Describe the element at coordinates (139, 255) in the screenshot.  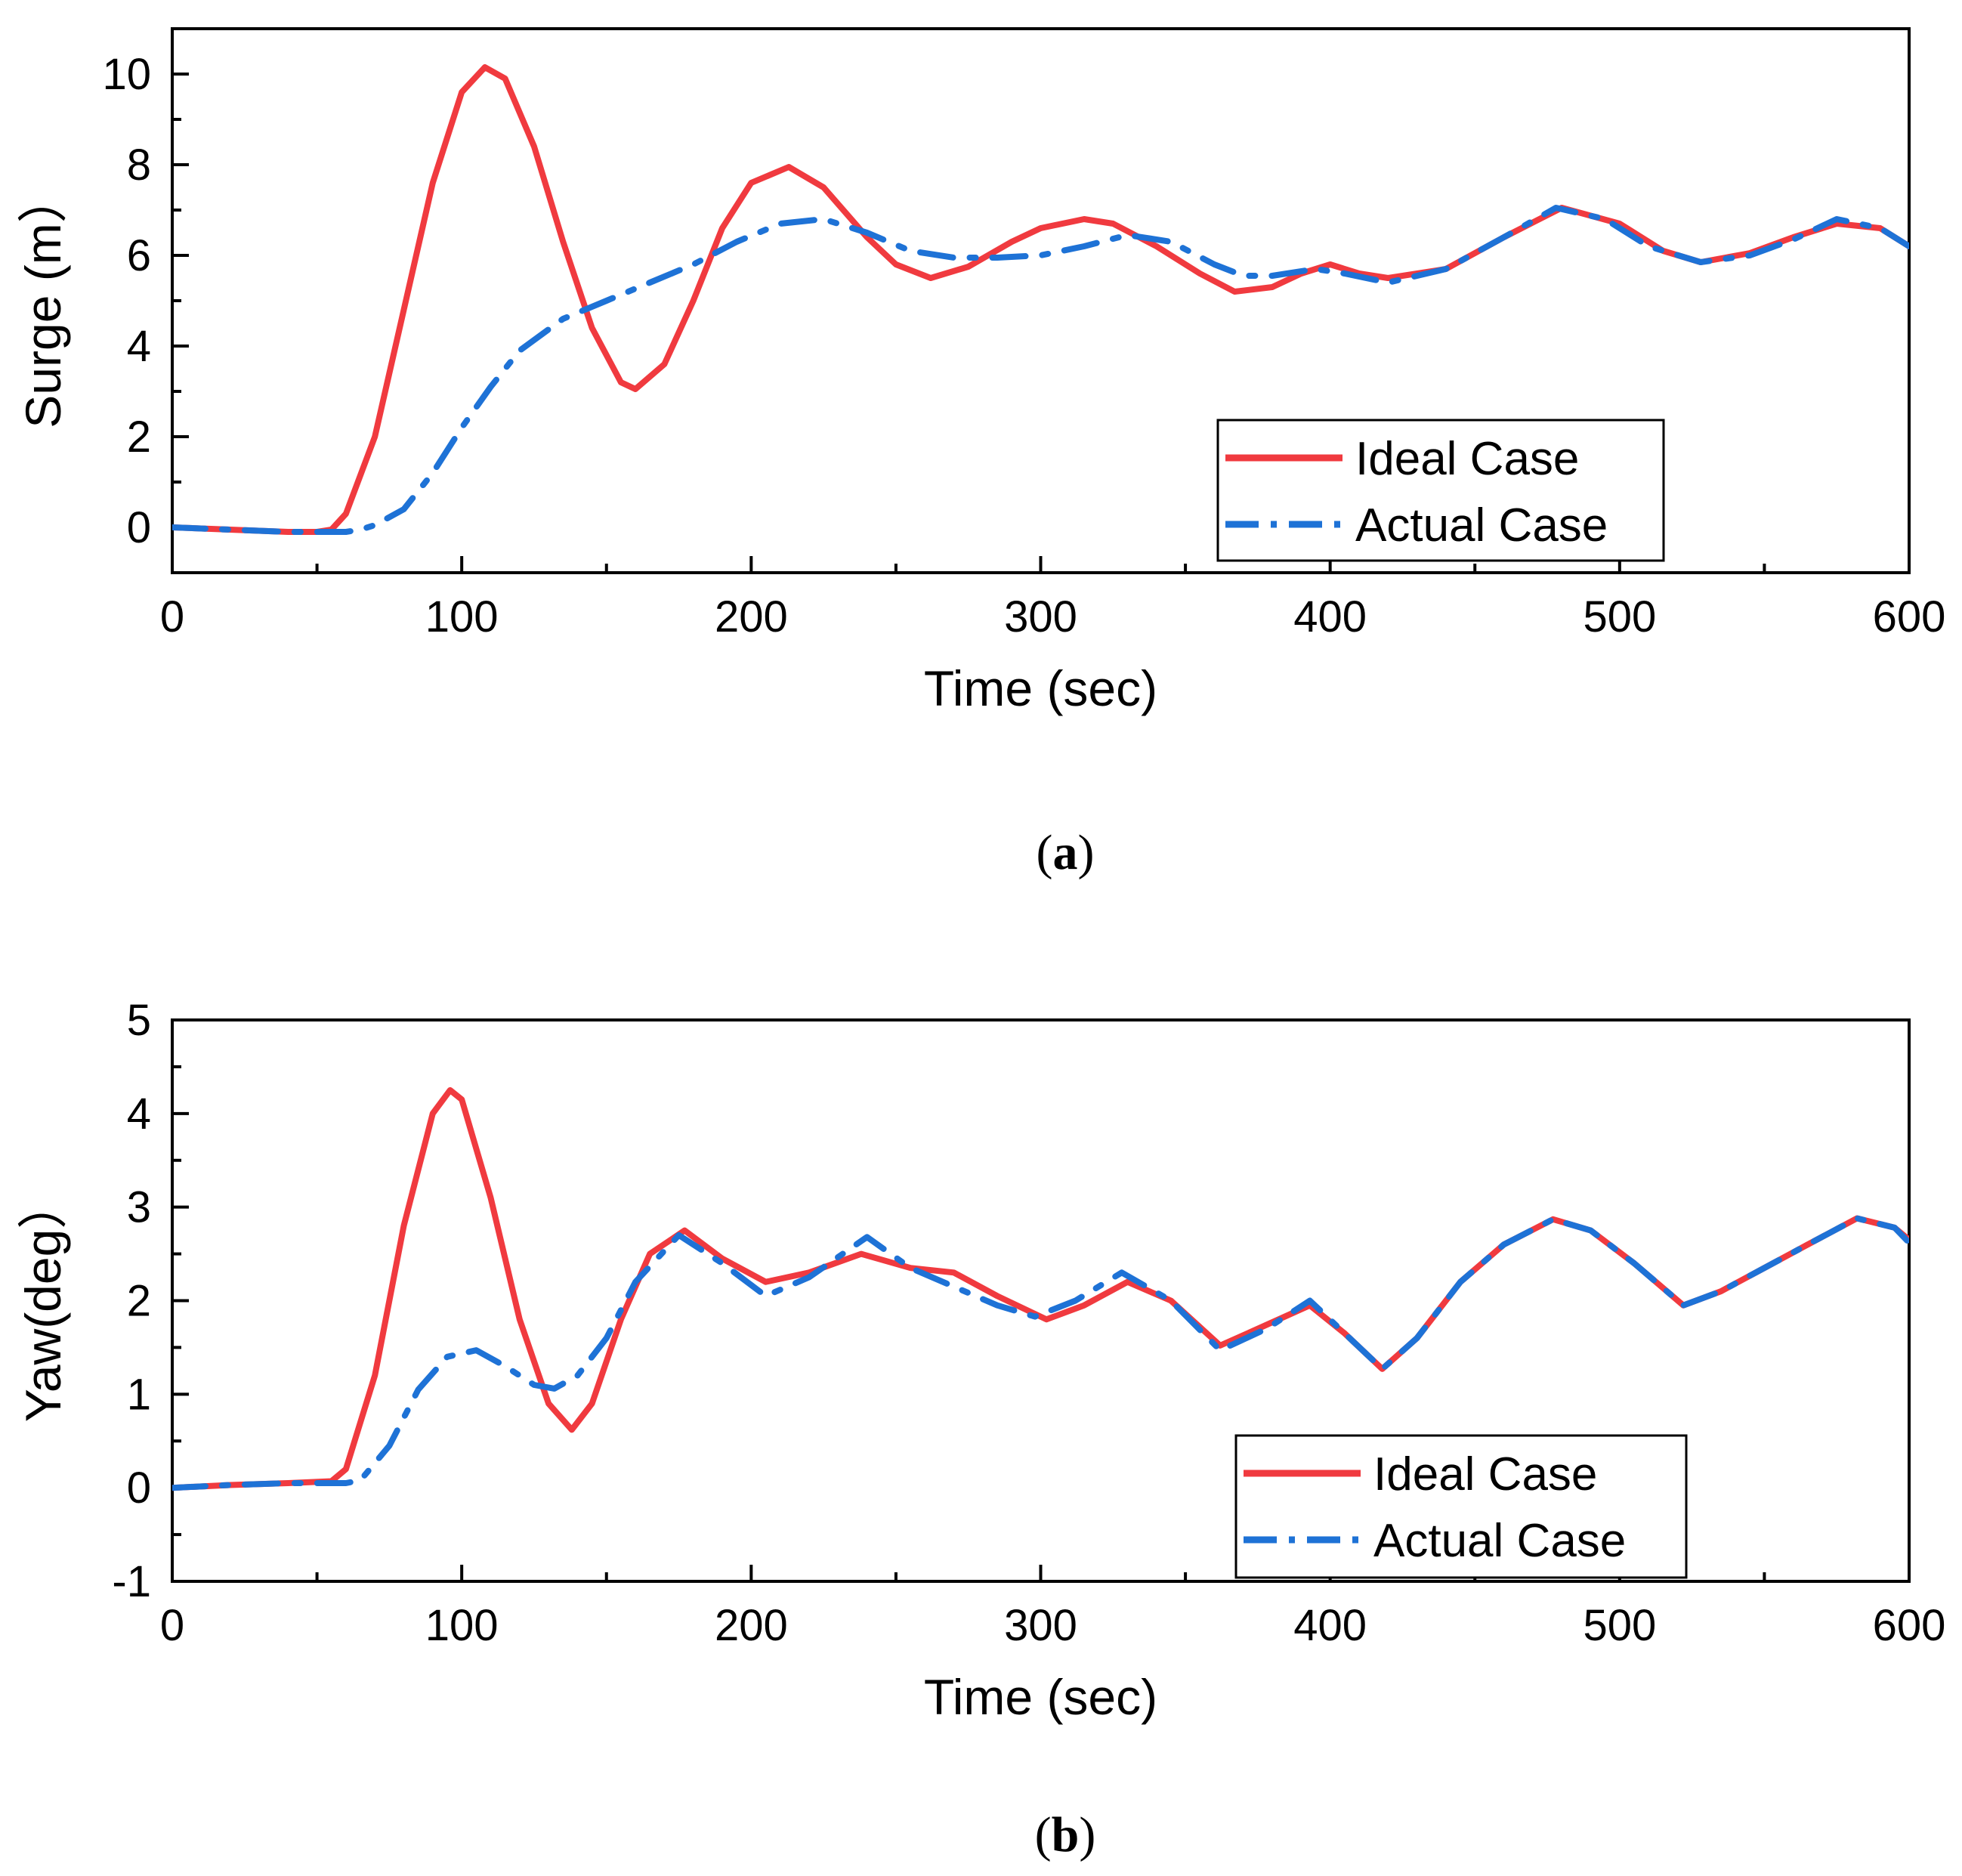
I see `y-tick-label: 6` at that location.